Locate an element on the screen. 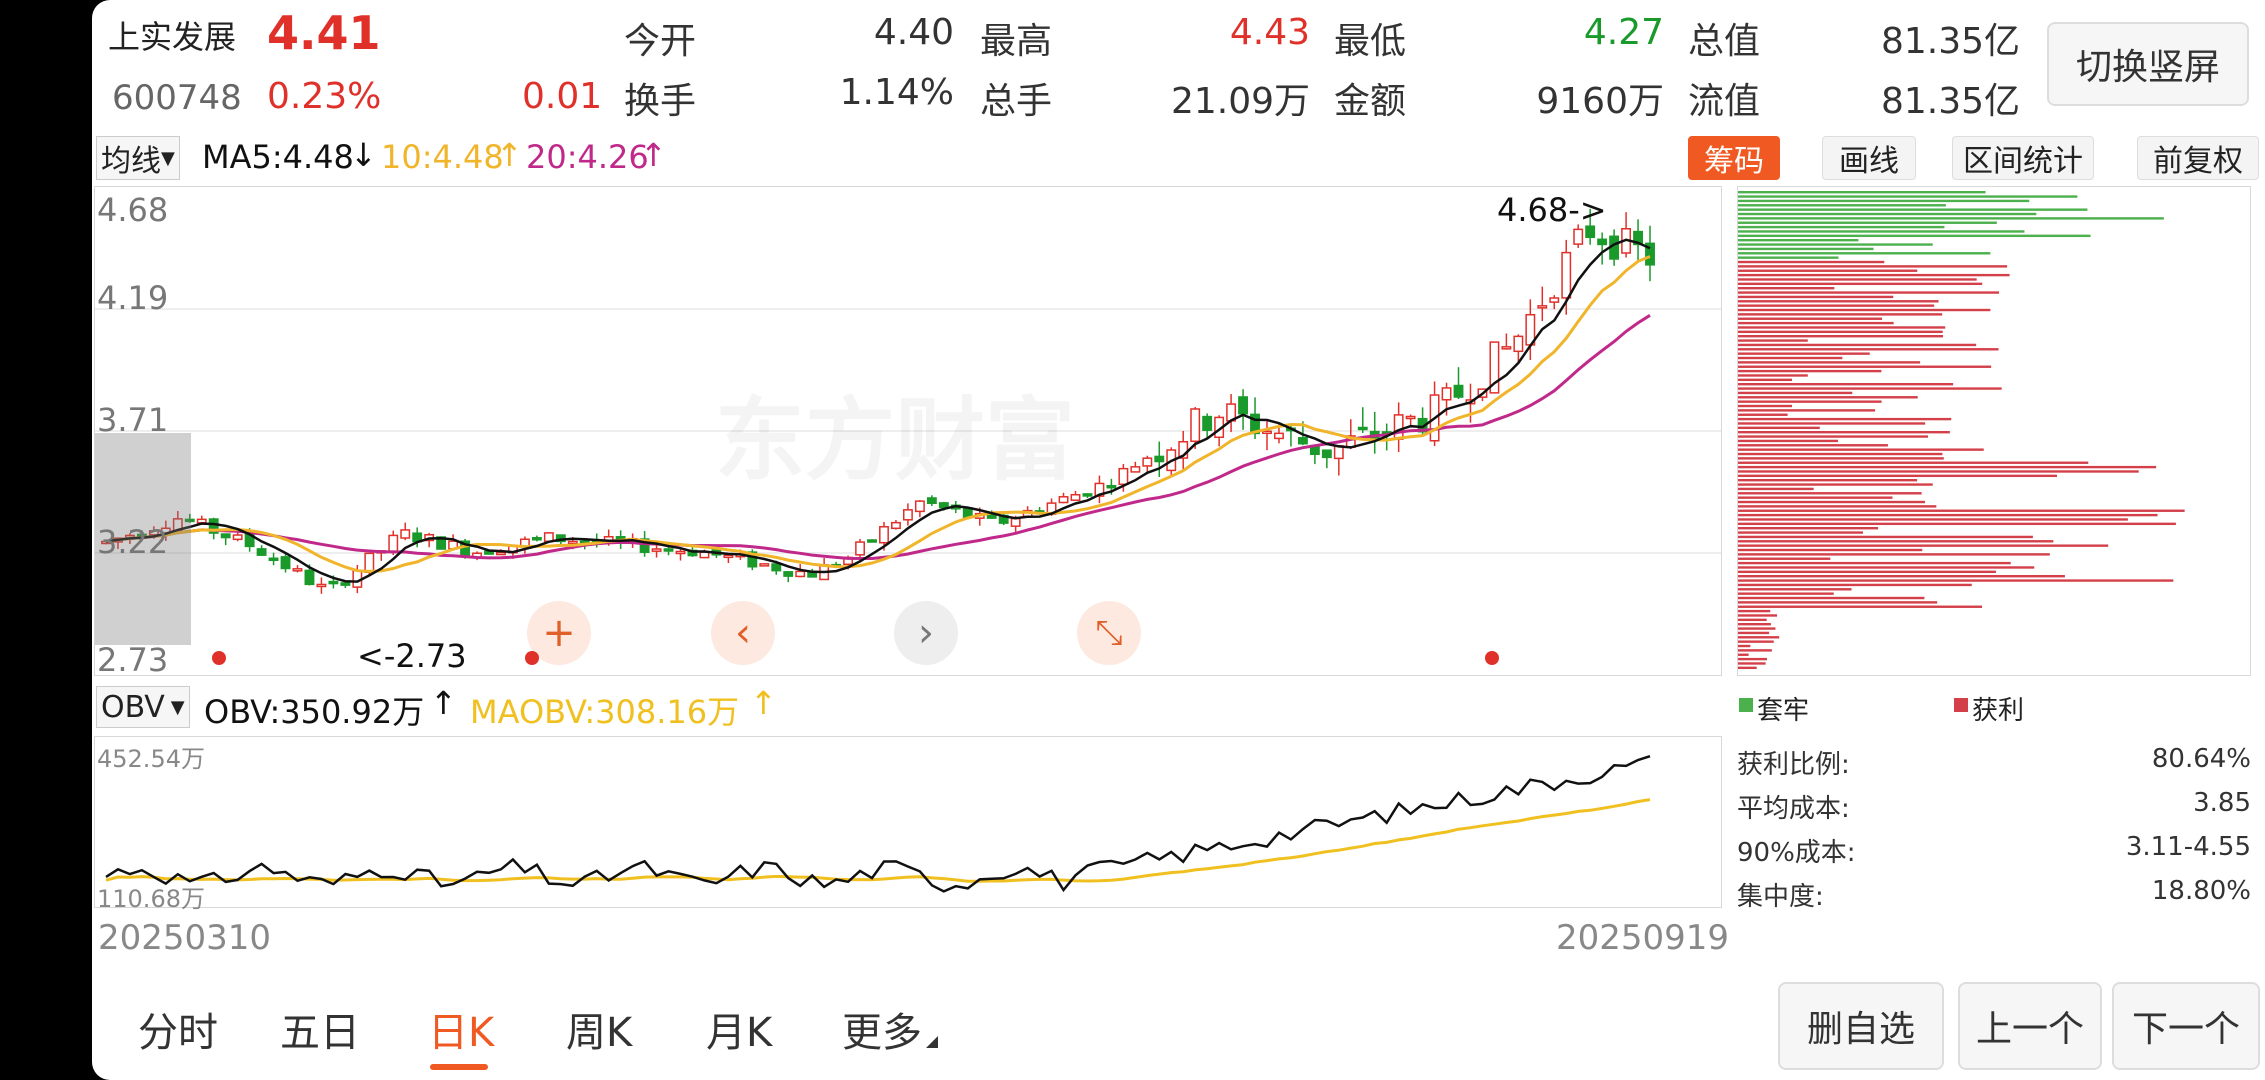  stat-label: 90%成本: is located at coordinates (1796, 853).